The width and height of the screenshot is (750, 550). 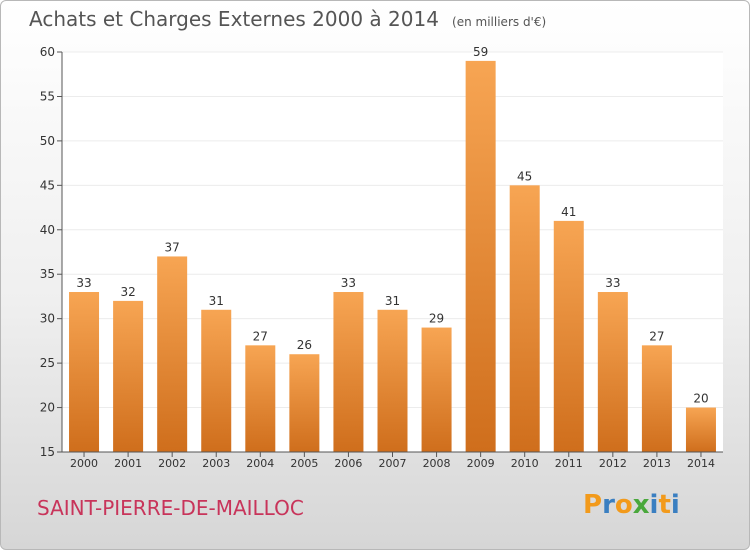 What do you see at coordinates (84, 372) in the screenshot?
I see `bar-2000` at bounding box center [84, 372].